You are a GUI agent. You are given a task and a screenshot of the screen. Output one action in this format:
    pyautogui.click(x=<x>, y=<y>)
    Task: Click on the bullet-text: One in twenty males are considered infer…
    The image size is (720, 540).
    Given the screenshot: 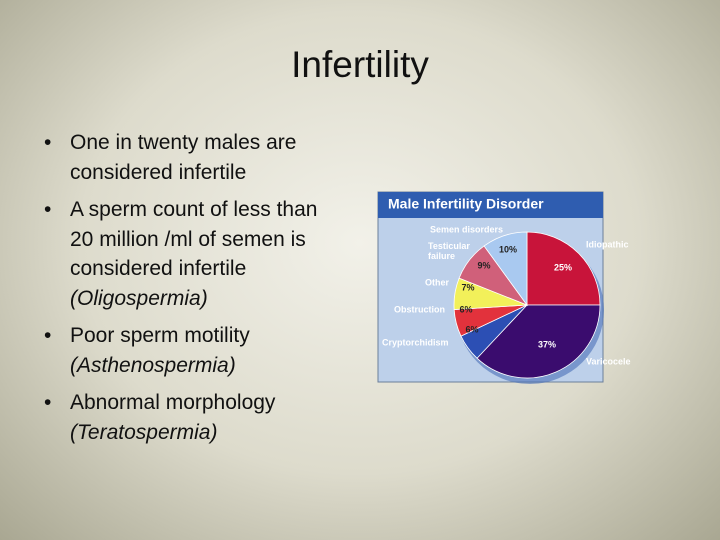 What is the action you would take?
    pyautogui.click(x=183, y=157)
    